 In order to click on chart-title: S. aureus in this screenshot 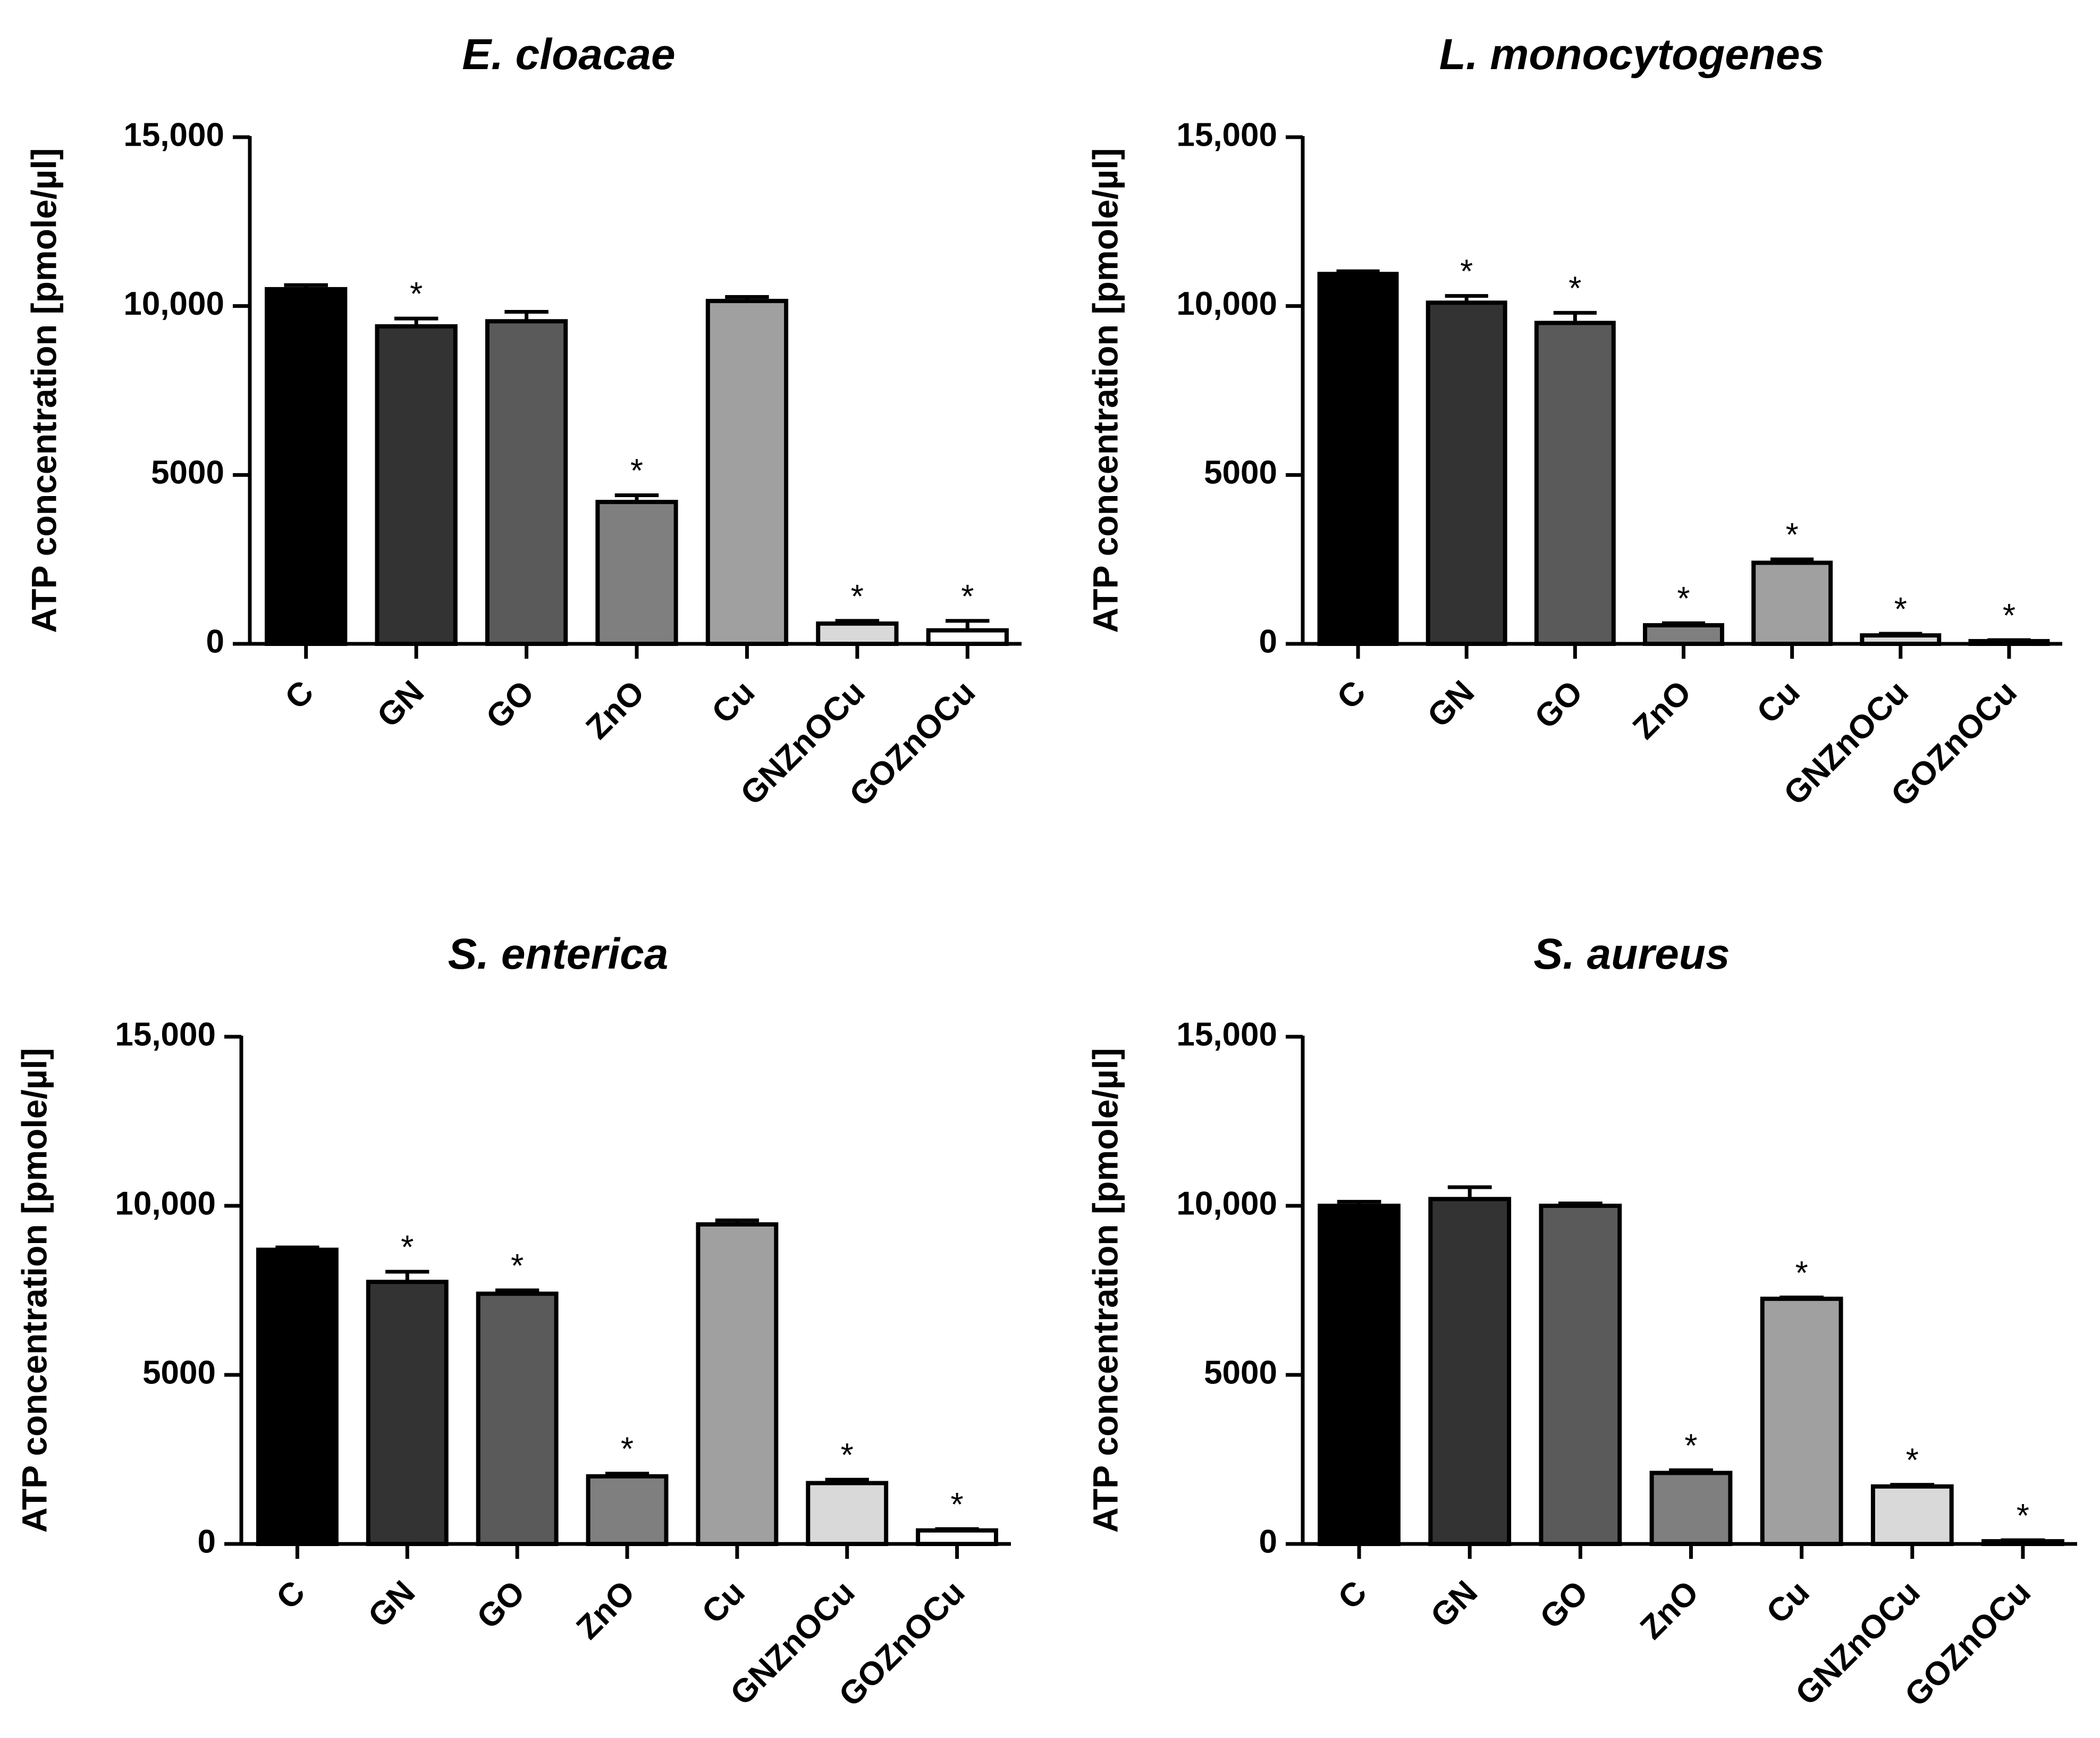, I will do `click(1631, 954)`.